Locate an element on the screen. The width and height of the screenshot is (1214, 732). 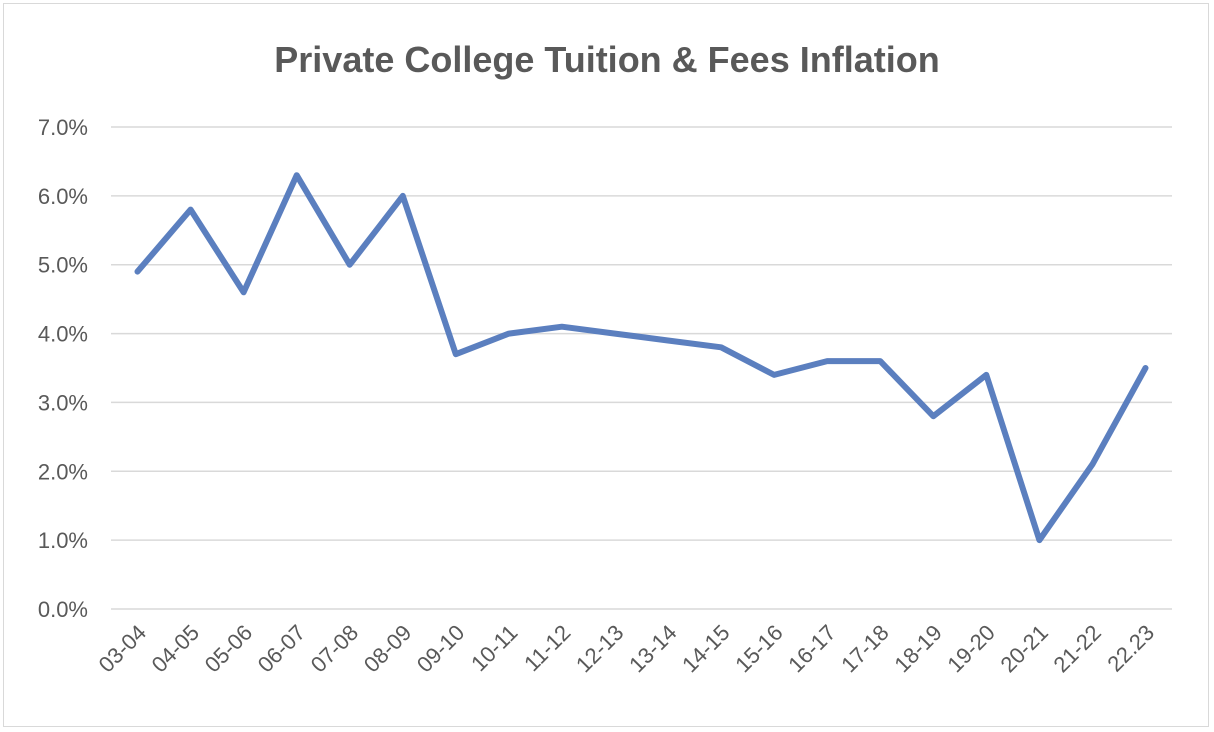
y-tick-label: 4.0% is located at coordinates (63, 334).